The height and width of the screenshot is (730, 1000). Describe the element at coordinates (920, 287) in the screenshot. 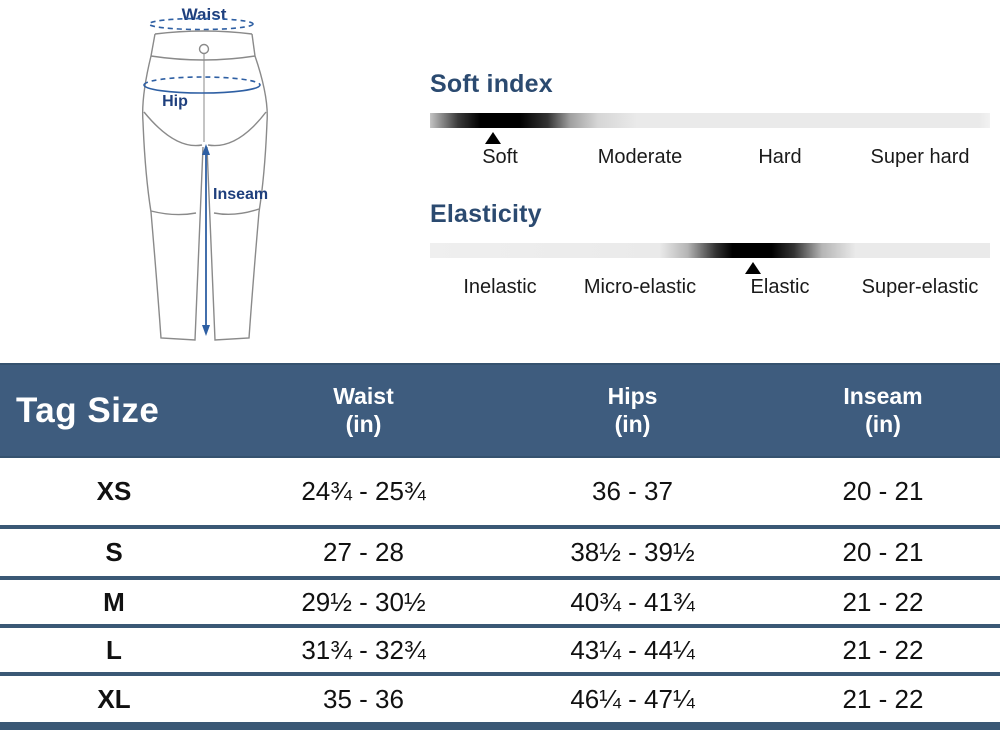

I see `scale-label-super-elastic: Super-elastic` at that location.